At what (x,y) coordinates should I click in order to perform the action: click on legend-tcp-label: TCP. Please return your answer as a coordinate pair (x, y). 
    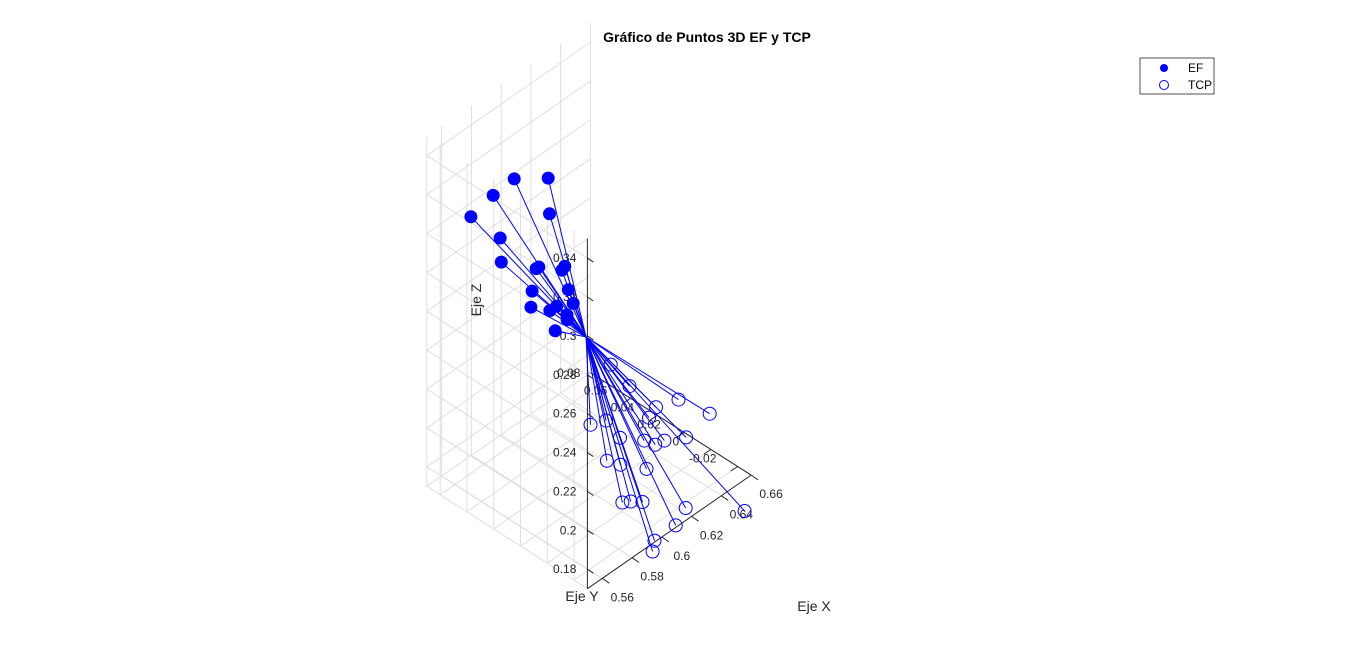
    Looking at the image, I should click on (1200, 85).